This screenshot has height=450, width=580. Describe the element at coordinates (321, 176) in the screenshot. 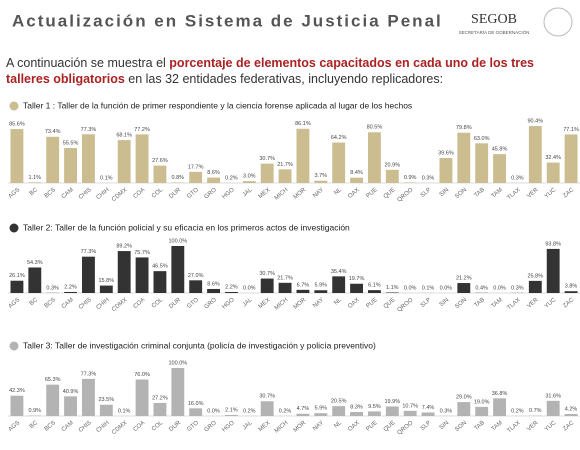

I see `value-label: 3.7%` at that location.